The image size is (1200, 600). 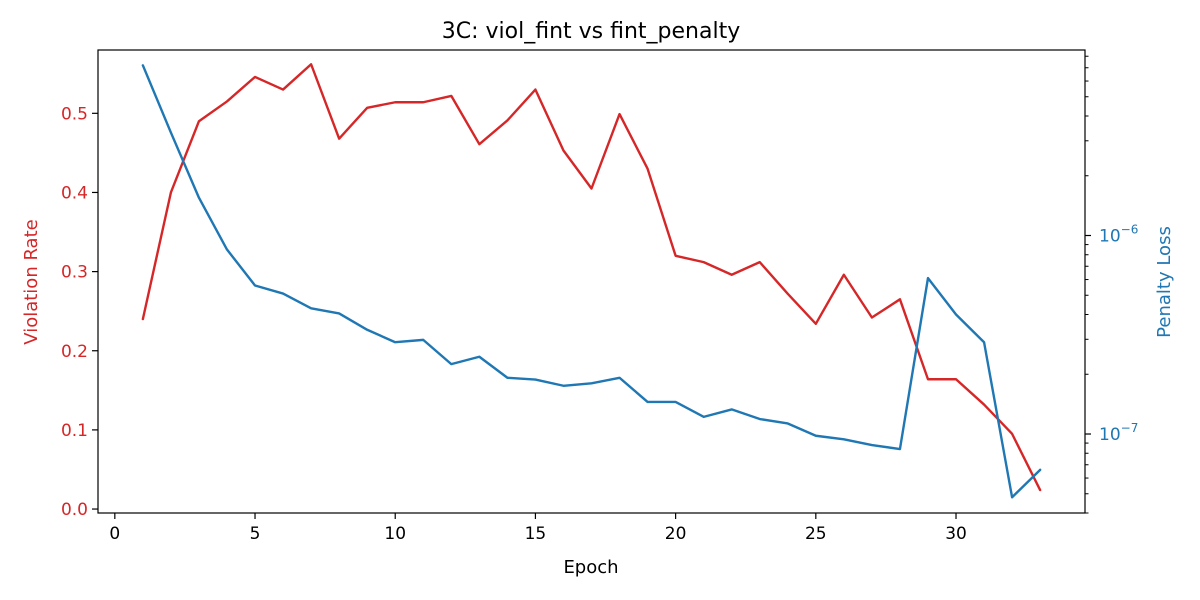 What do you see at coordinates (74, 114) in the screenshot?
I see `left-y-tick-label: 0.5` at bounding box center [74, 114].